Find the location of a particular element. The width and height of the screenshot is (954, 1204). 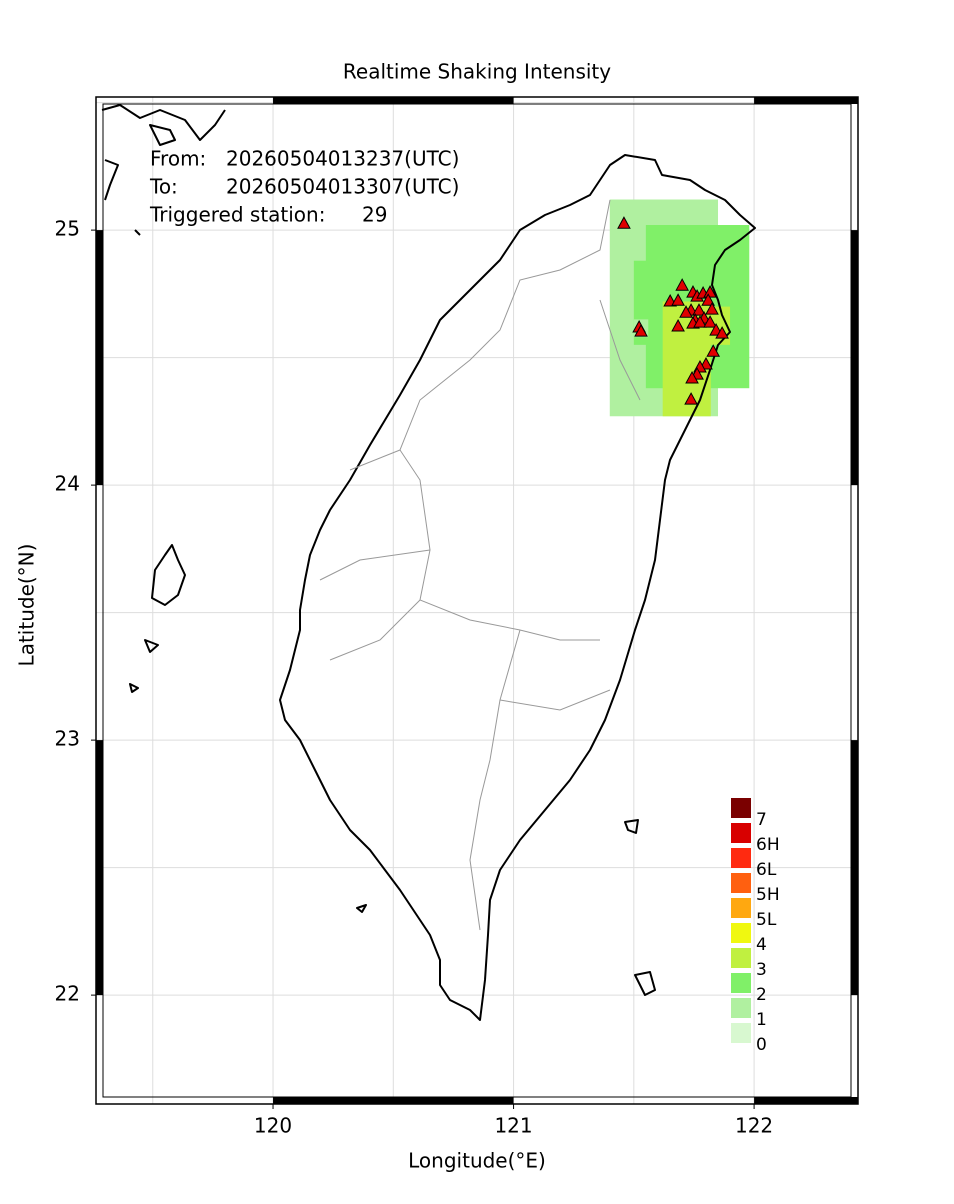

china-coast is located at coordinates (163, 170).